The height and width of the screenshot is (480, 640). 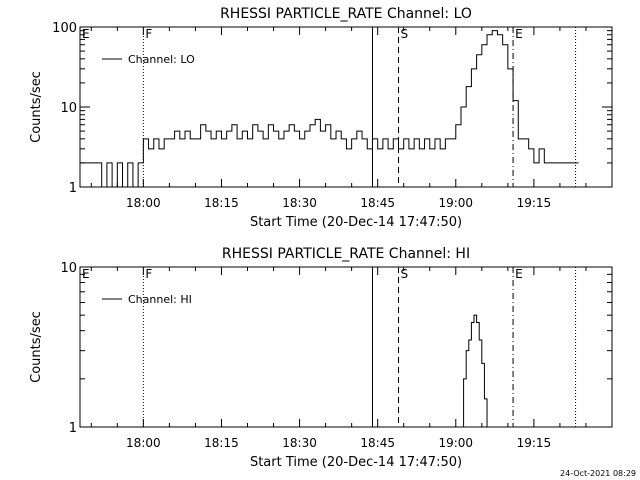 What do you see at coordinates (160, 299) in the screenshot?
I see `legend-label: Channel: HI` at bounding box center [160, 299].